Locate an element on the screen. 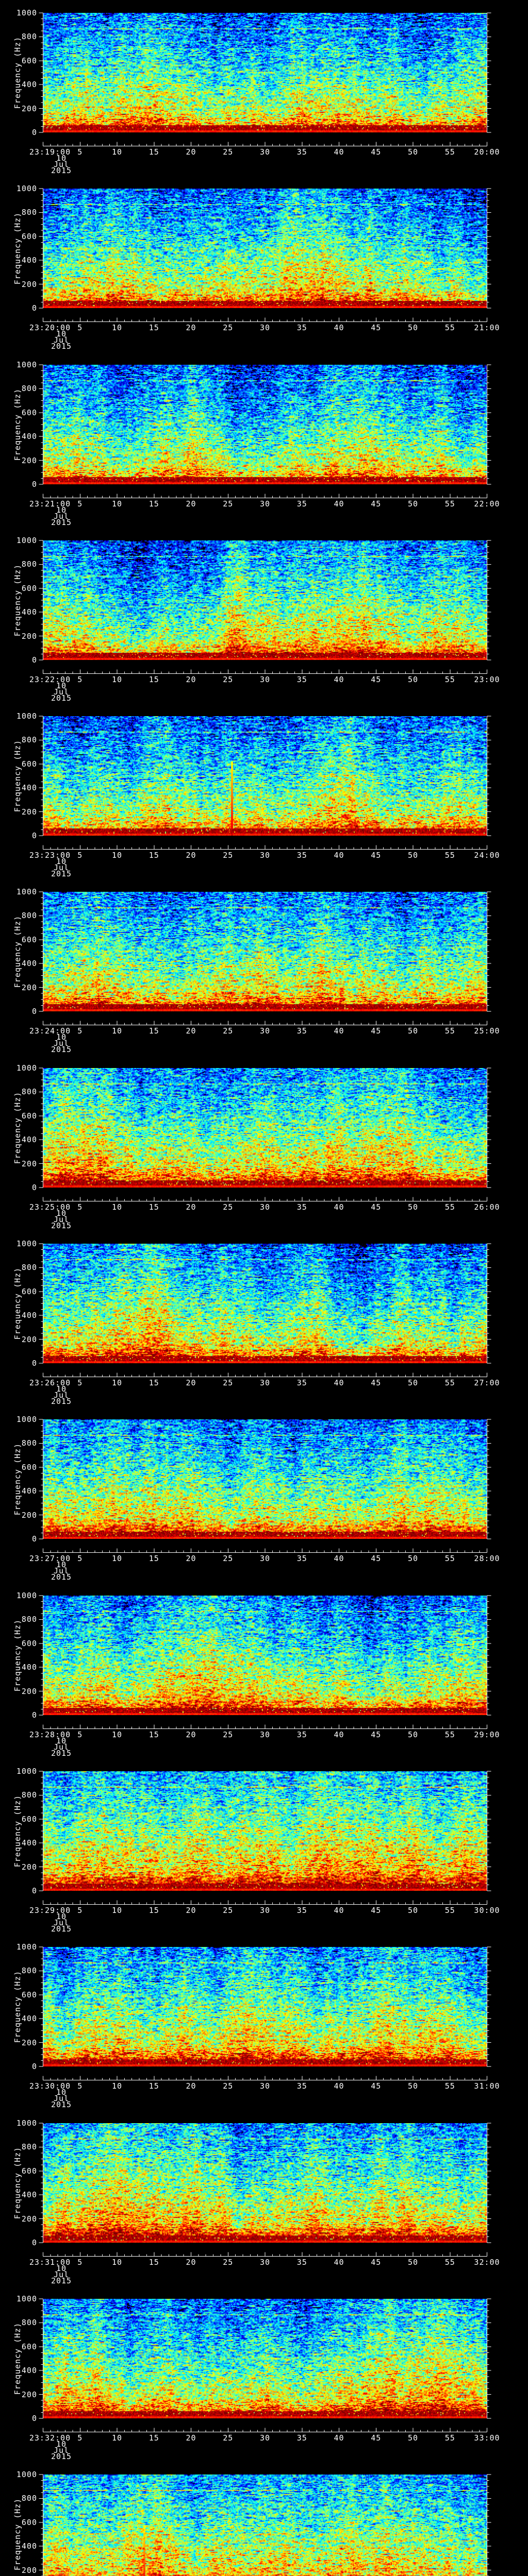 This screenshot has width=528, height=2576. panel-start-time-label: 23:25:00 is located at coordinates (50, 1207).